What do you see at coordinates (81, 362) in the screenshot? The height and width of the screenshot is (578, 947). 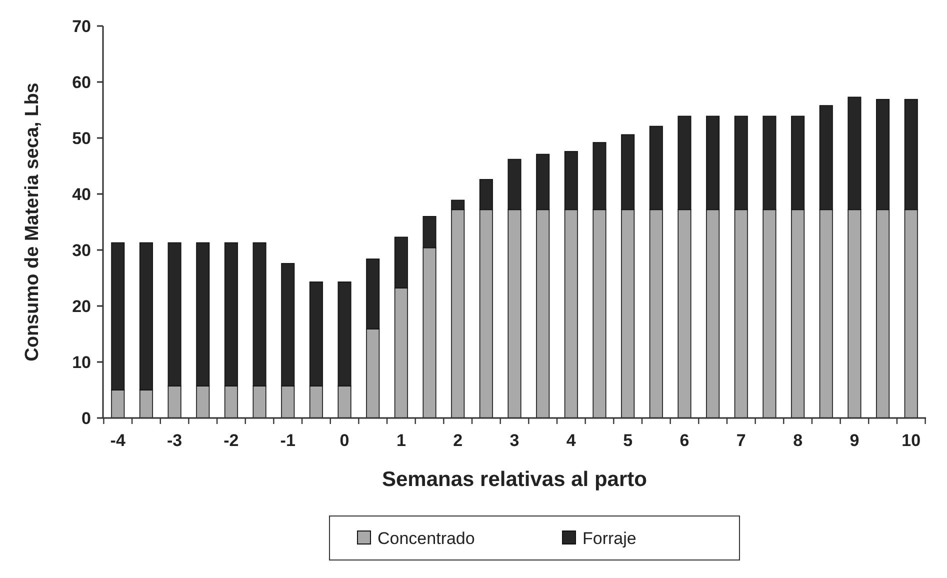 I see `y-tick-label: 10` at bounding box center [81, 362].